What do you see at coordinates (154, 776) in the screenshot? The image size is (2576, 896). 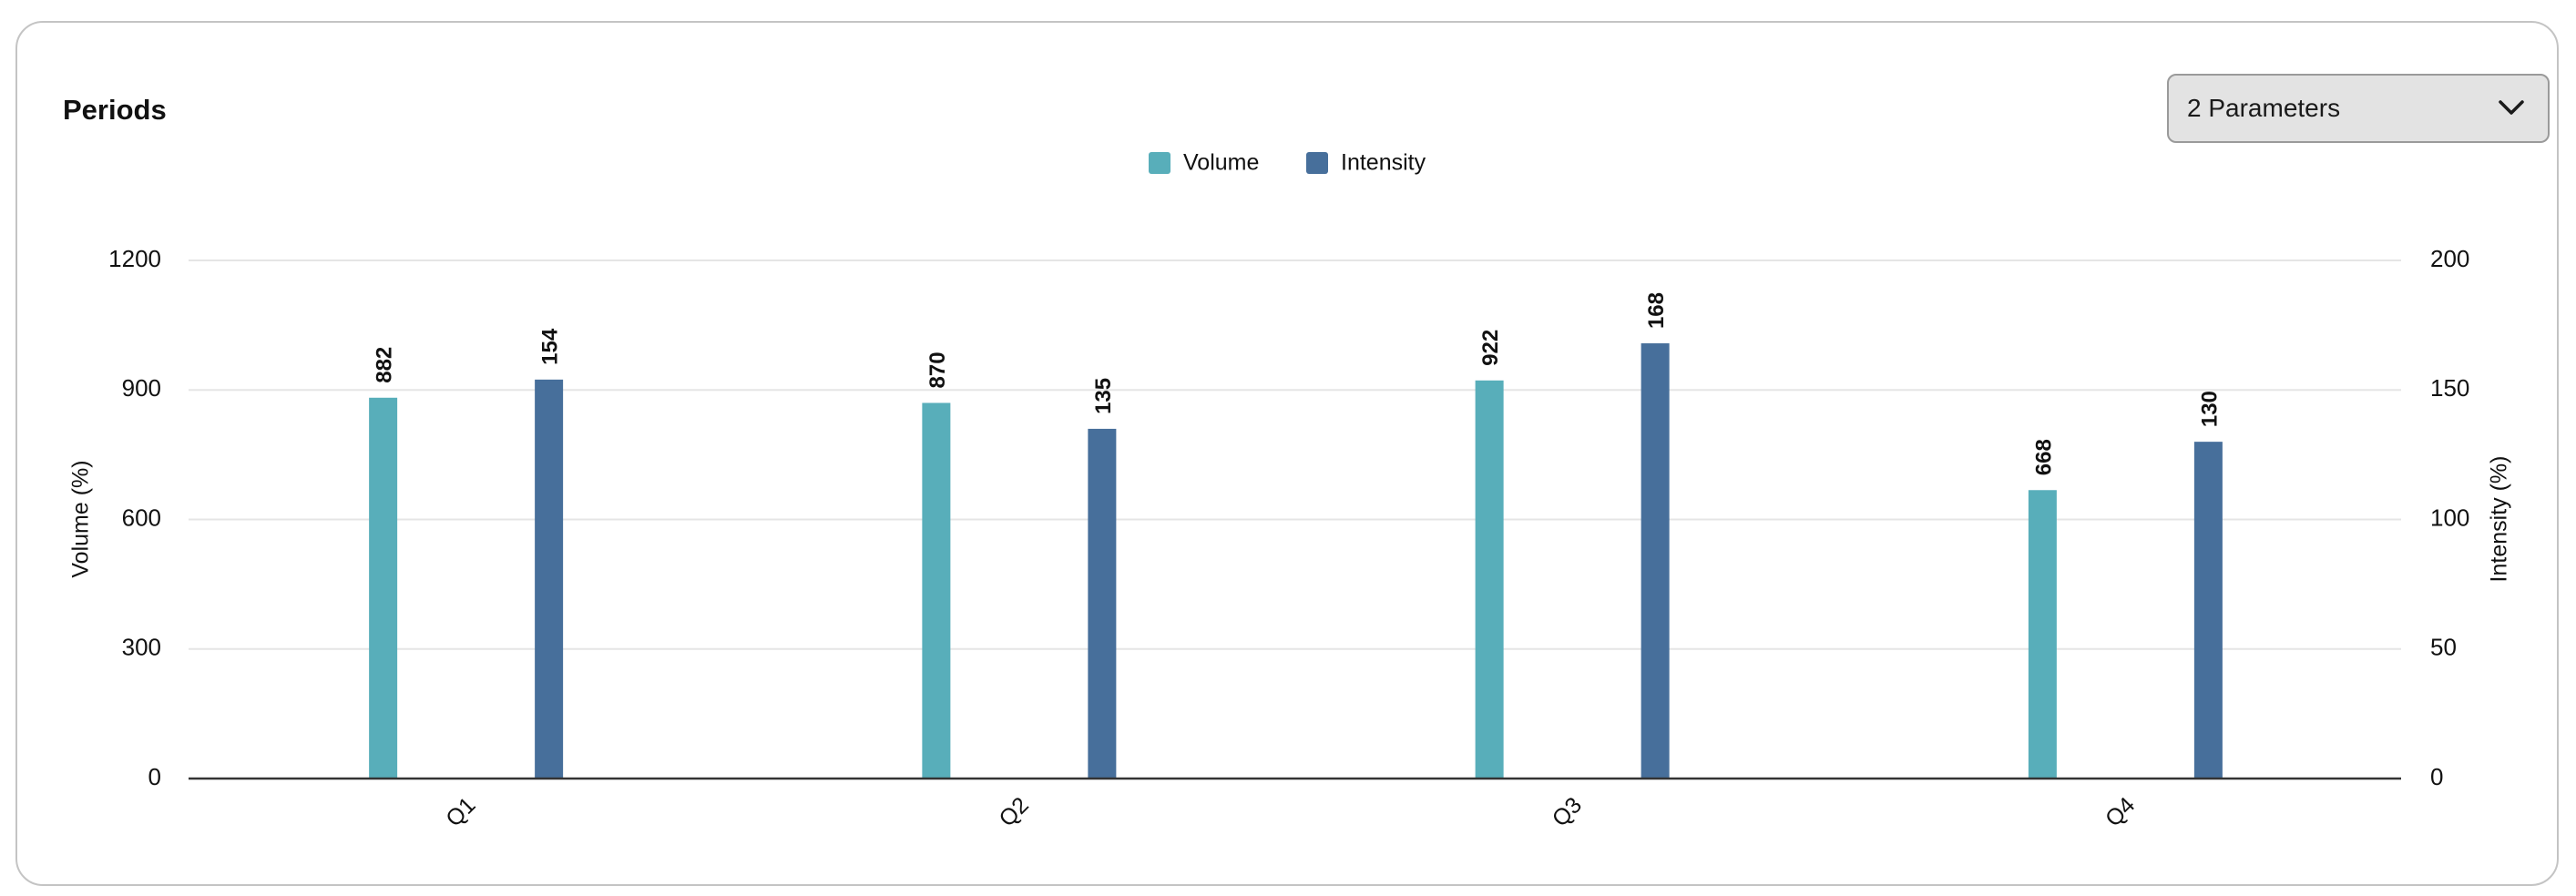 I see `y-left-tick-label: 0` at bounding box center [154, 776].